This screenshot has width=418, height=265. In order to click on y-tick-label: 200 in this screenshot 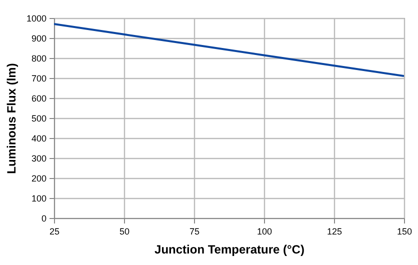, I will do `click(38, 179)`.